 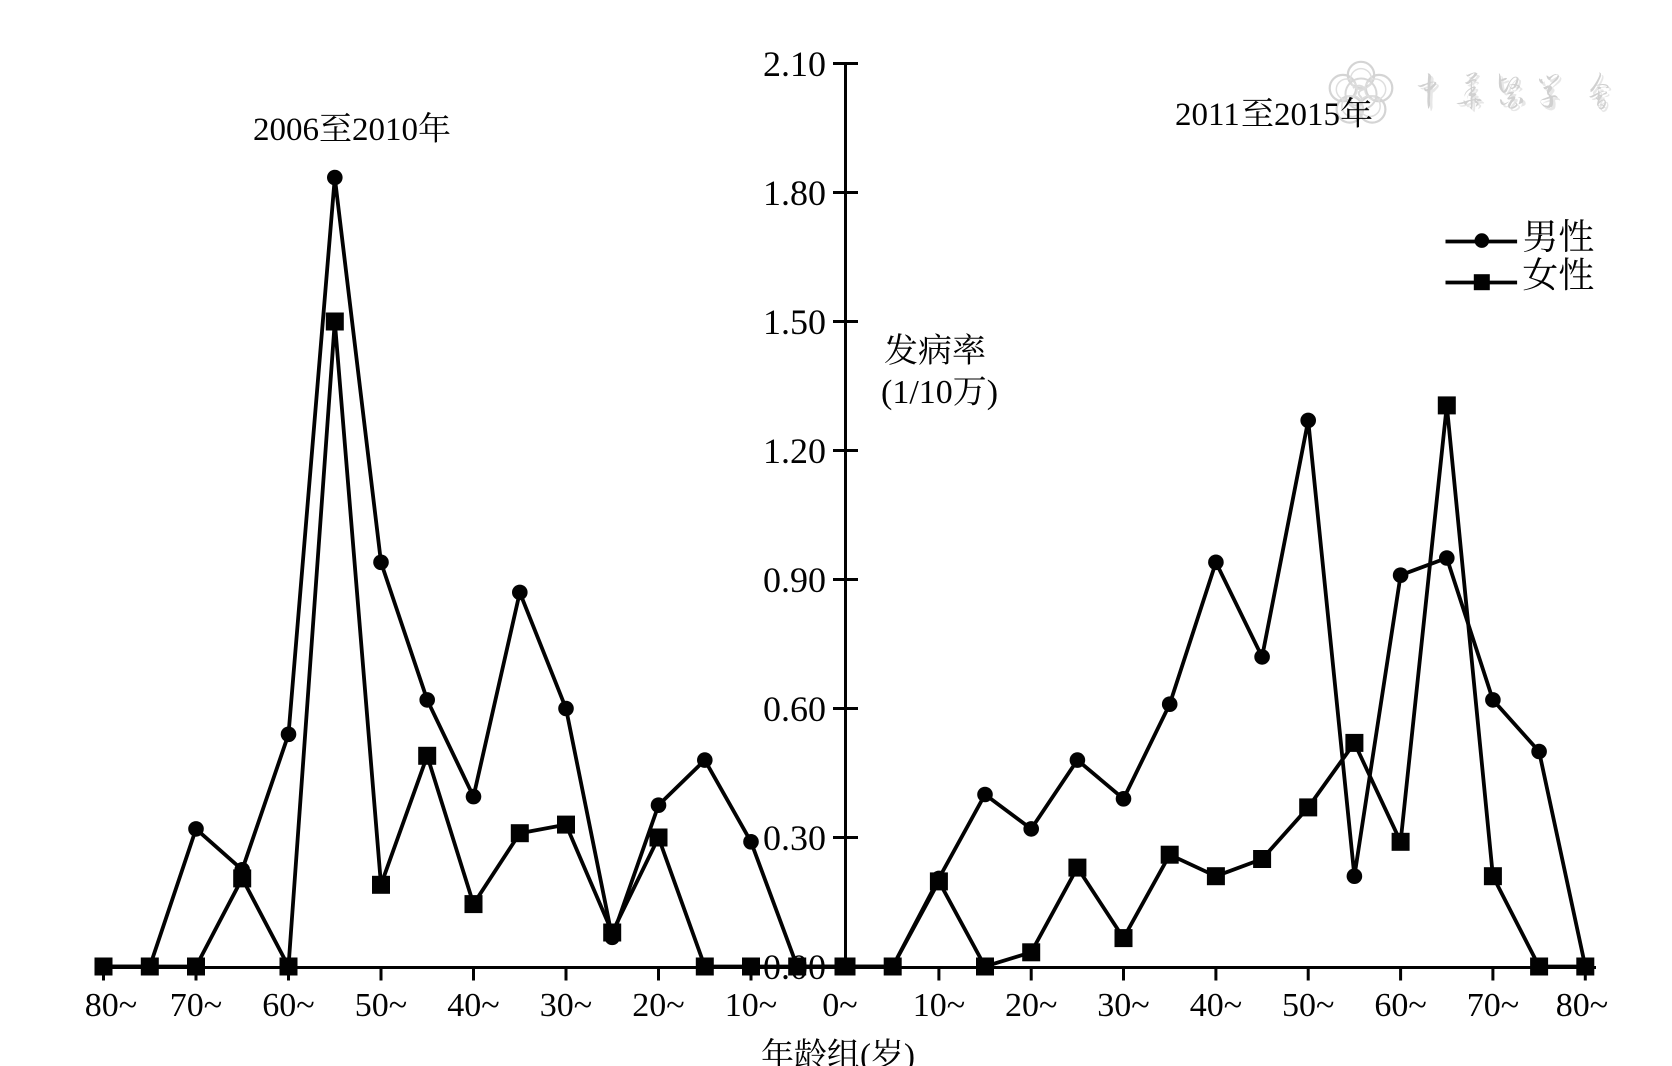 I want to click on svg-text: 1.50, so click(x=794, y=322).